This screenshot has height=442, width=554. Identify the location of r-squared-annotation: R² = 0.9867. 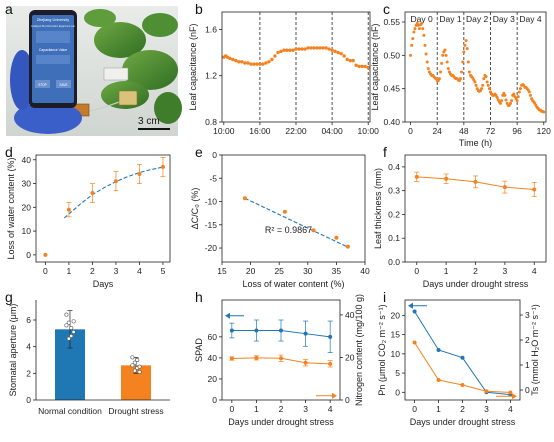
(288, 230).